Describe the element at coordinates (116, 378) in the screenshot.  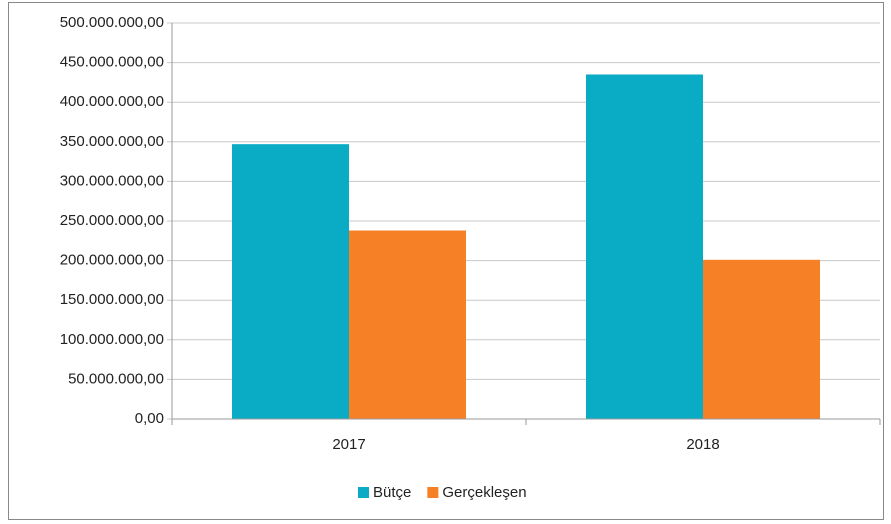
I see `y-tick-label: 50.000.000,00` at that location.